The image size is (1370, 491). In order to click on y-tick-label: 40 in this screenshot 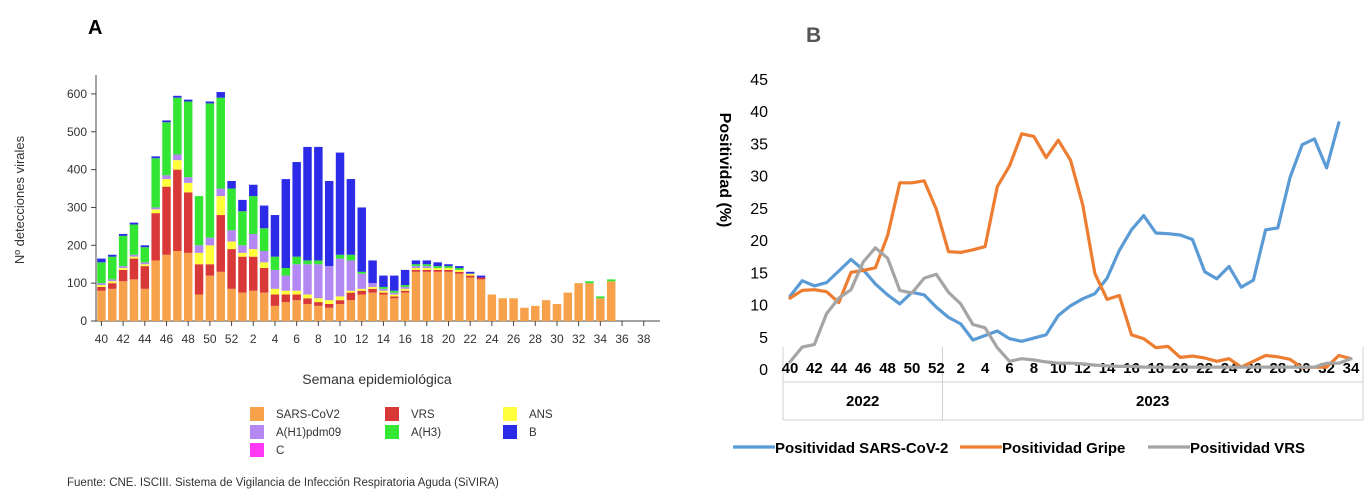, I will do `click(759, 112)`.